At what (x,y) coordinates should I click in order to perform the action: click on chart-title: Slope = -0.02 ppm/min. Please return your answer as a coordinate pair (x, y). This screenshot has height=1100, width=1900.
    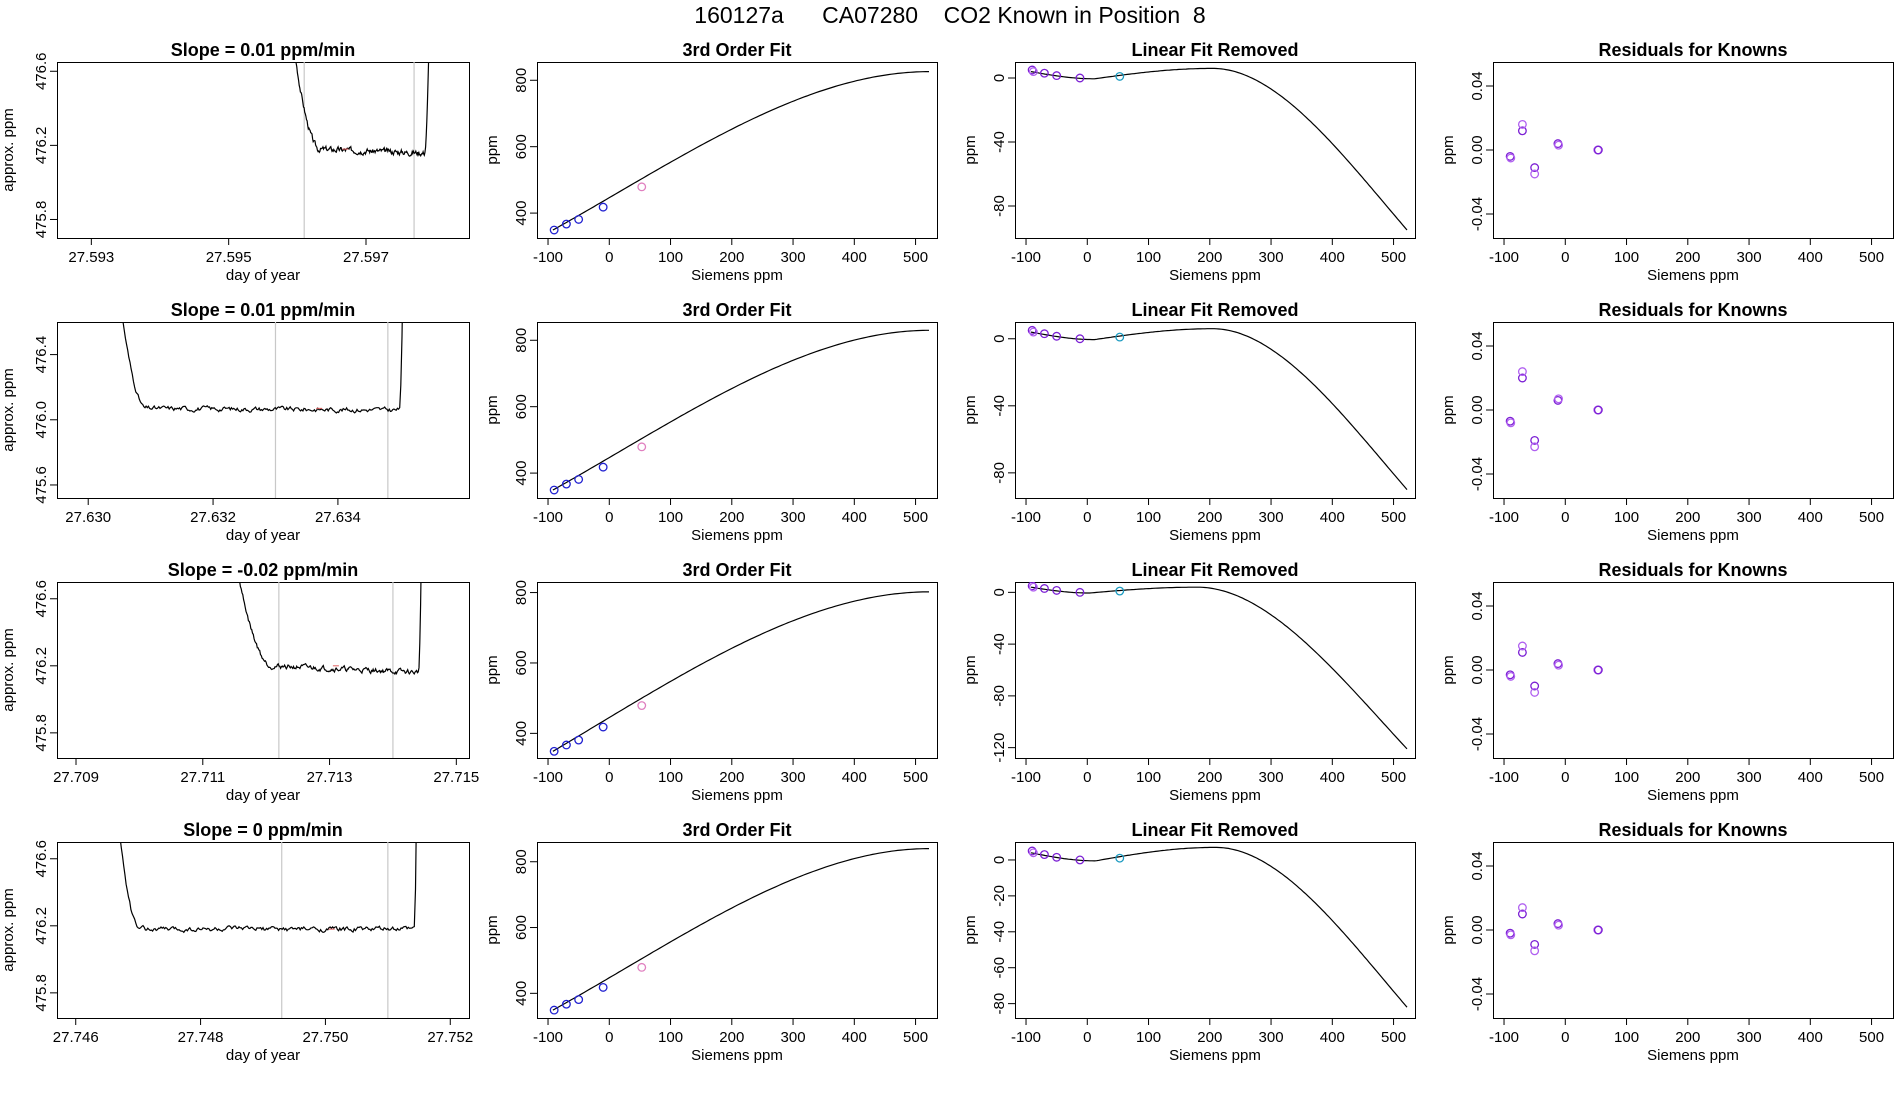
    Looking at the image, I should click on (263, 570).